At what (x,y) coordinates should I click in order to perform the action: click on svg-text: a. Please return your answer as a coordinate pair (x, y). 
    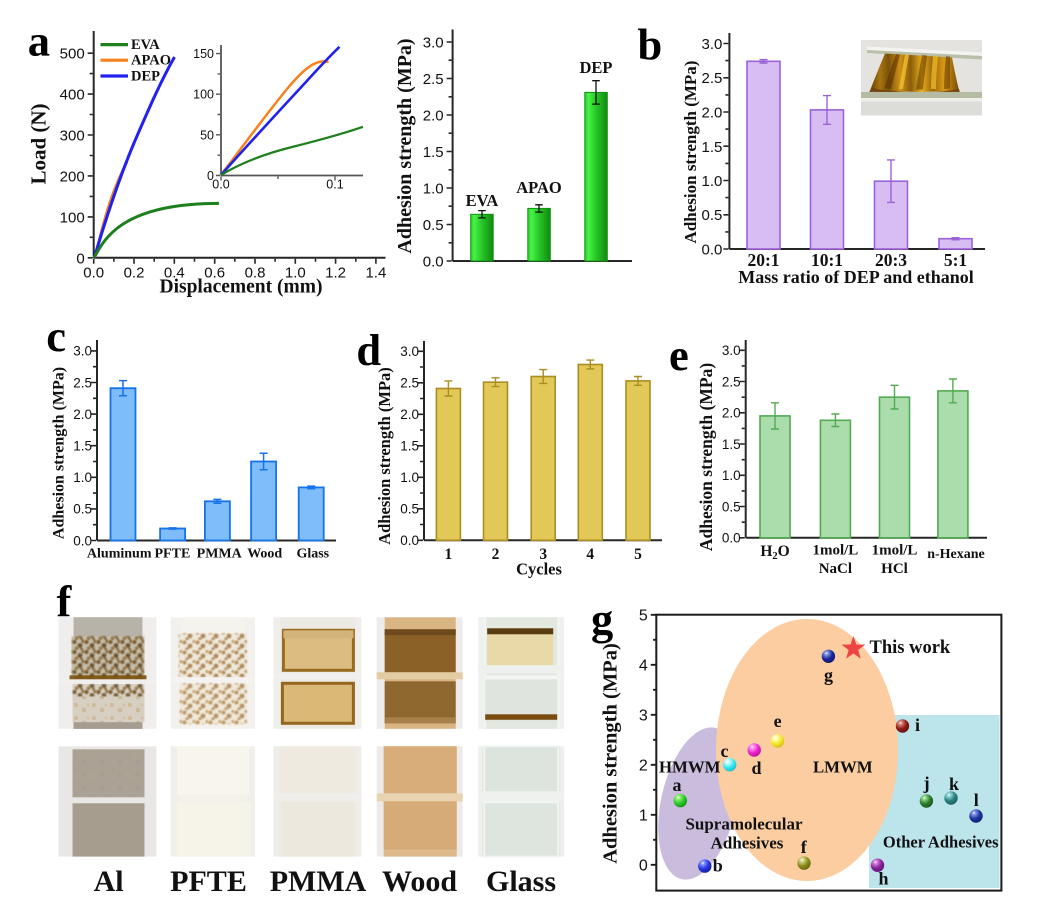
    Looking at the image, I should click on (677, 785).